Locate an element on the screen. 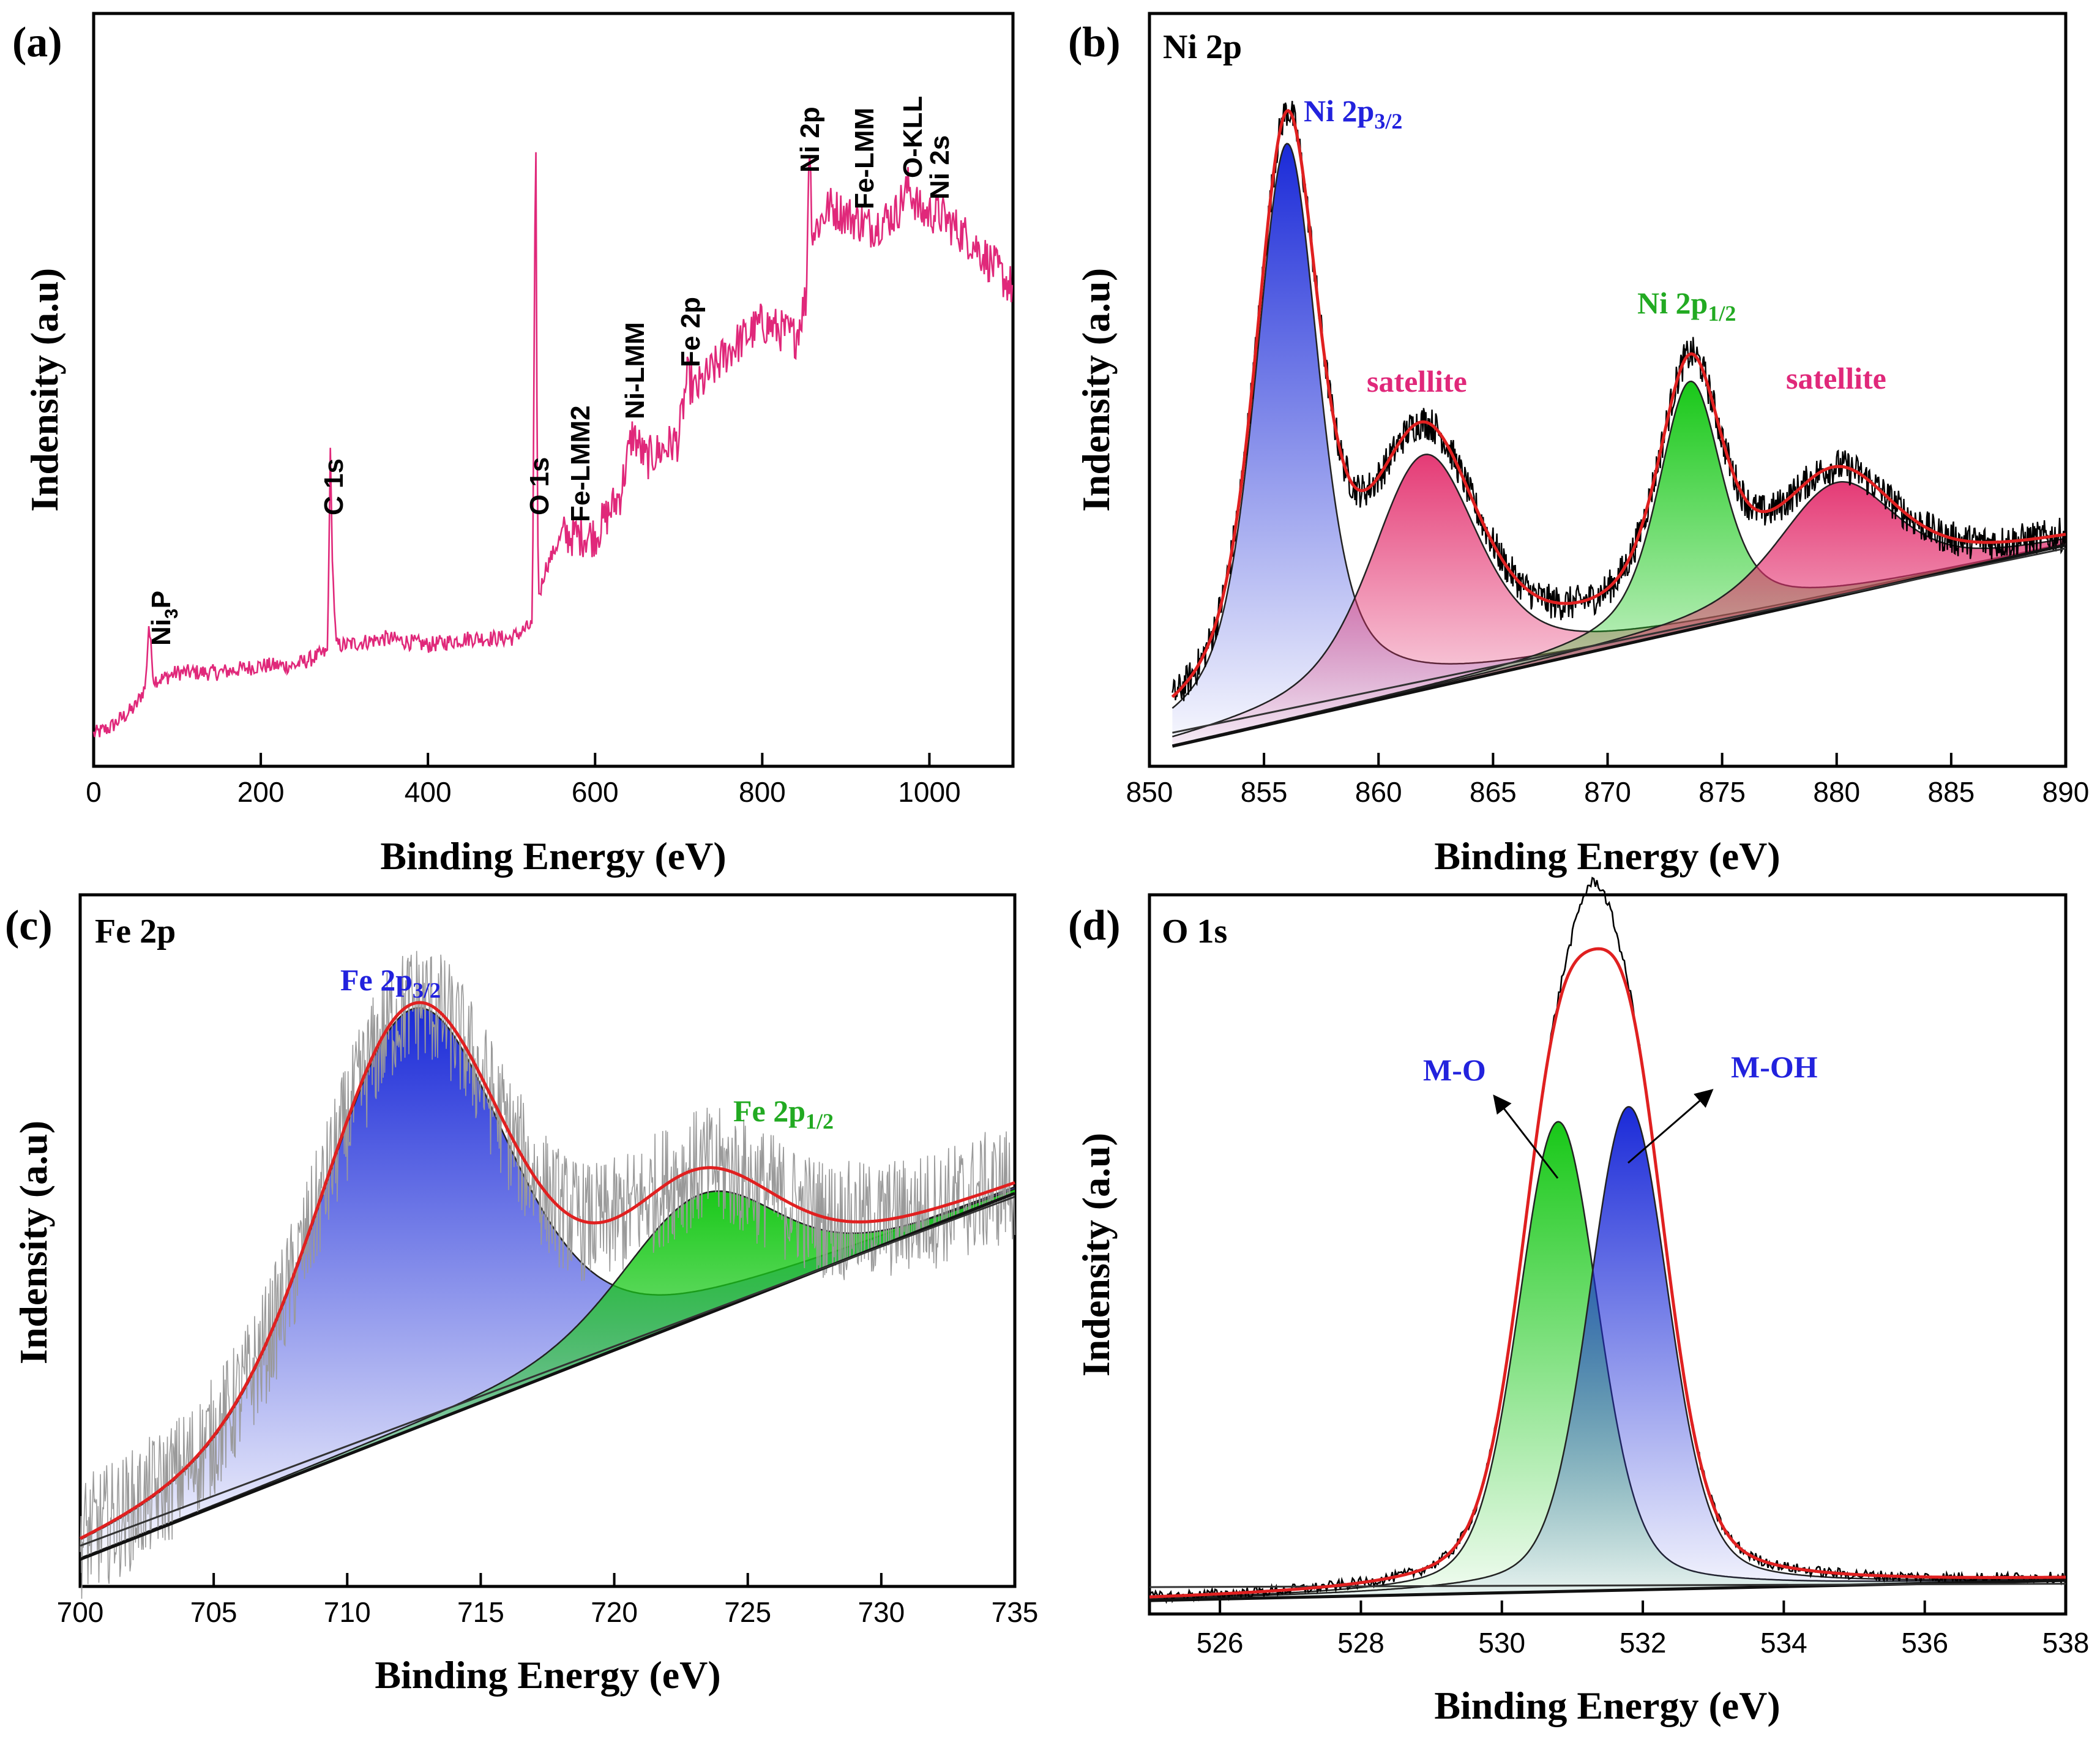 This screenshot has height=1737, width=2100. peak-label-c-1s: C 1s is located at coordinates (334, 487).